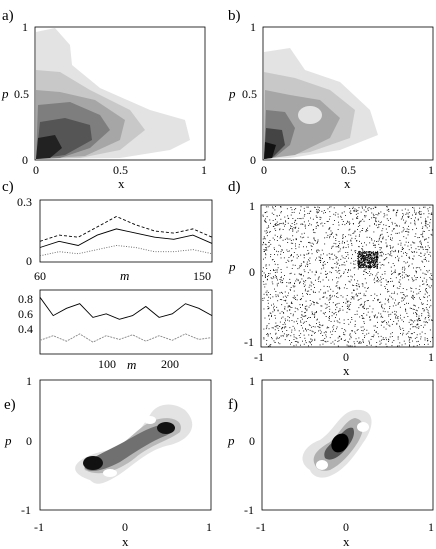  I want to click on panel-label-c: c), so click(8, 187).